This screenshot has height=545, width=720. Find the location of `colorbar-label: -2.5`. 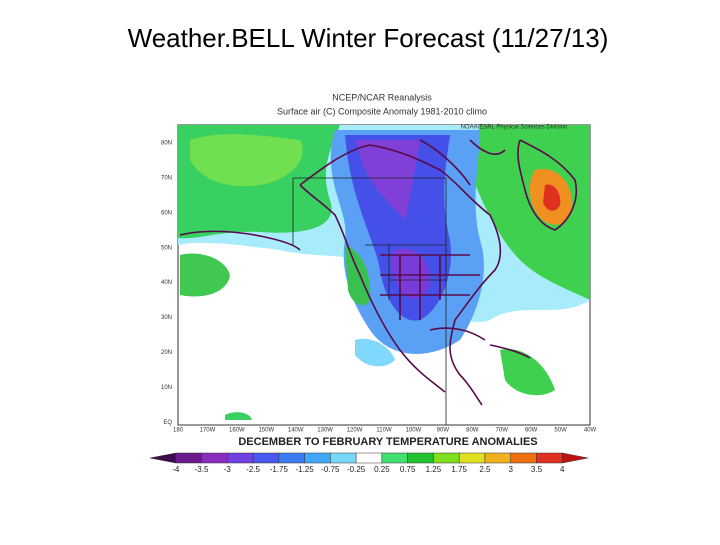

colorbar-label: -2.5 is located at coordinates (253, 469).